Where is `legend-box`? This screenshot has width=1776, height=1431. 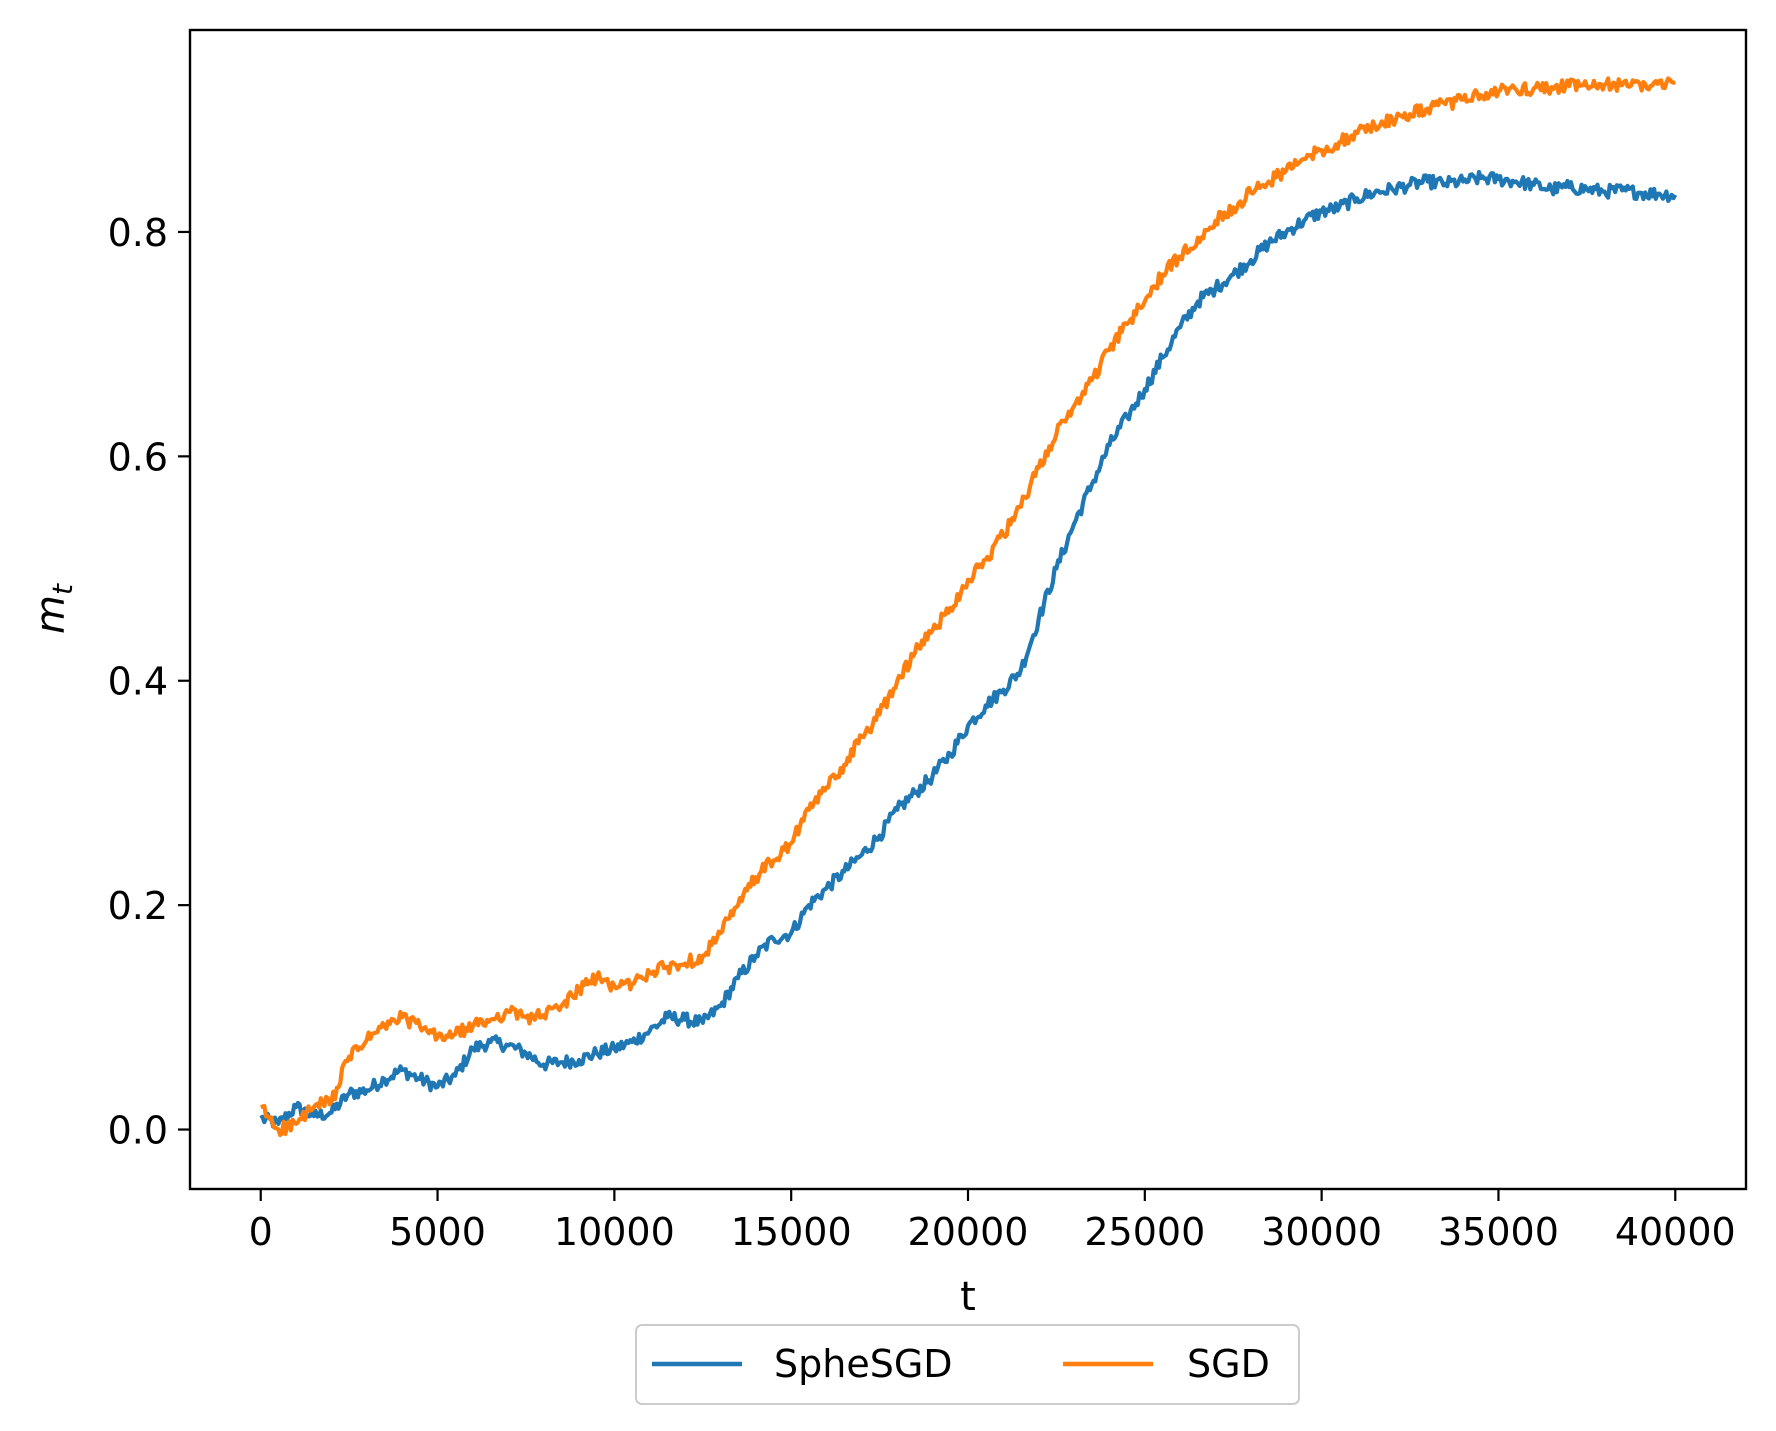 legend-box is located at coordinates (967, 1364).